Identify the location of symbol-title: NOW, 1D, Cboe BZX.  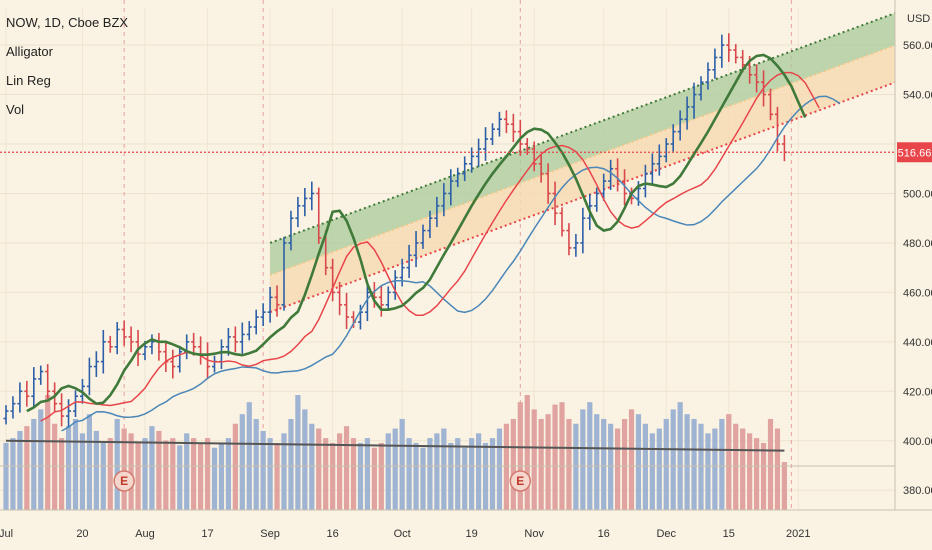
(67, 22).